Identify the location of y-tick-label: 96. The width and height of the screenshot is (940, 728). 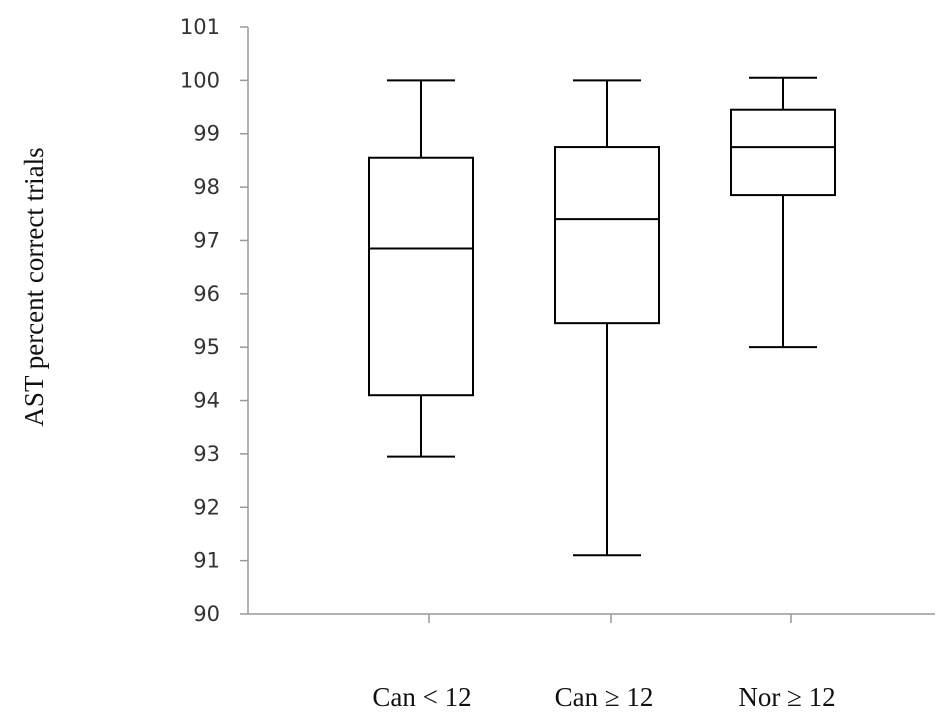
(206, 294).